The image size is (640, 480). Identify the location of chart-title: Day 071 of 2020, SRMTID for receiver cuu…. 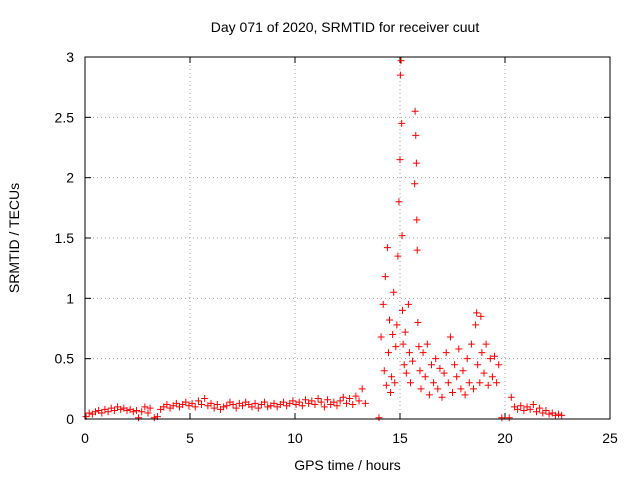
(345, 27).